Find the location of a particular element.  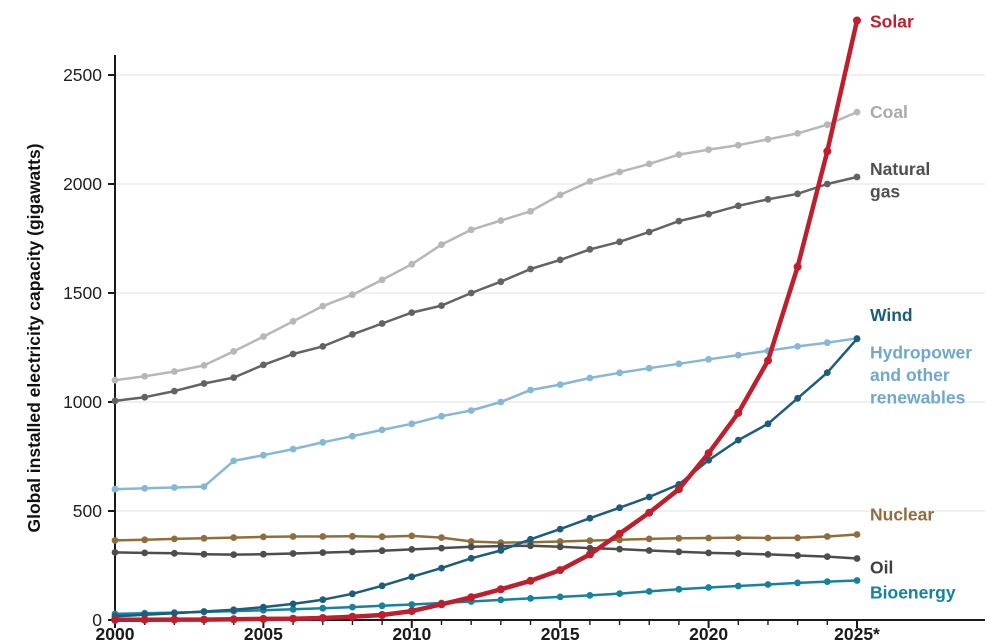

point-nuclear-2016 is located at coordinates (590, 540).